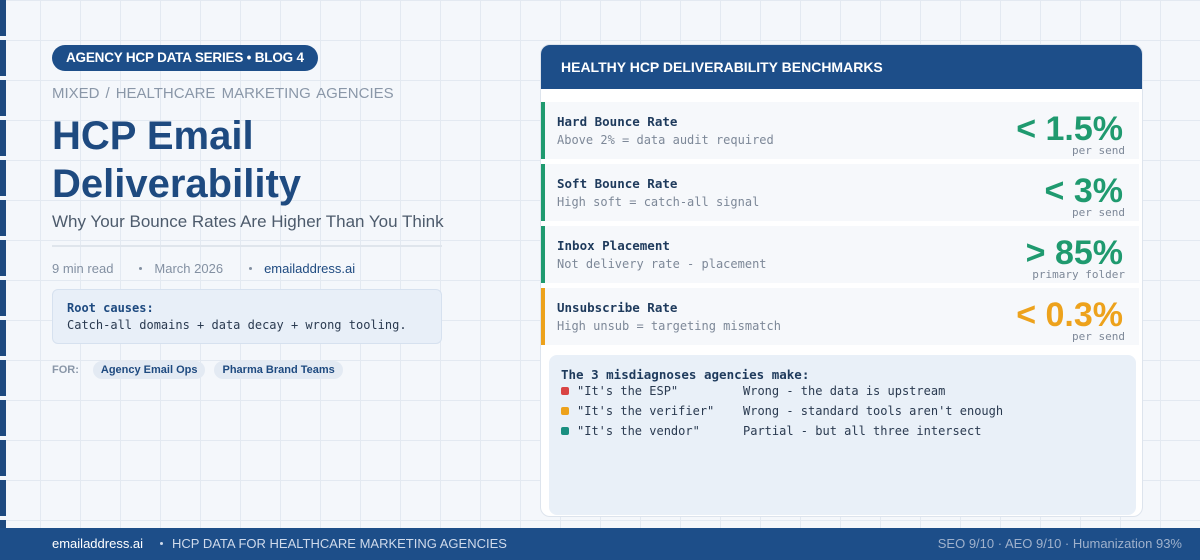  I want to click on misdiagnosis-quote: "It's the vendor", so click(638, 431).